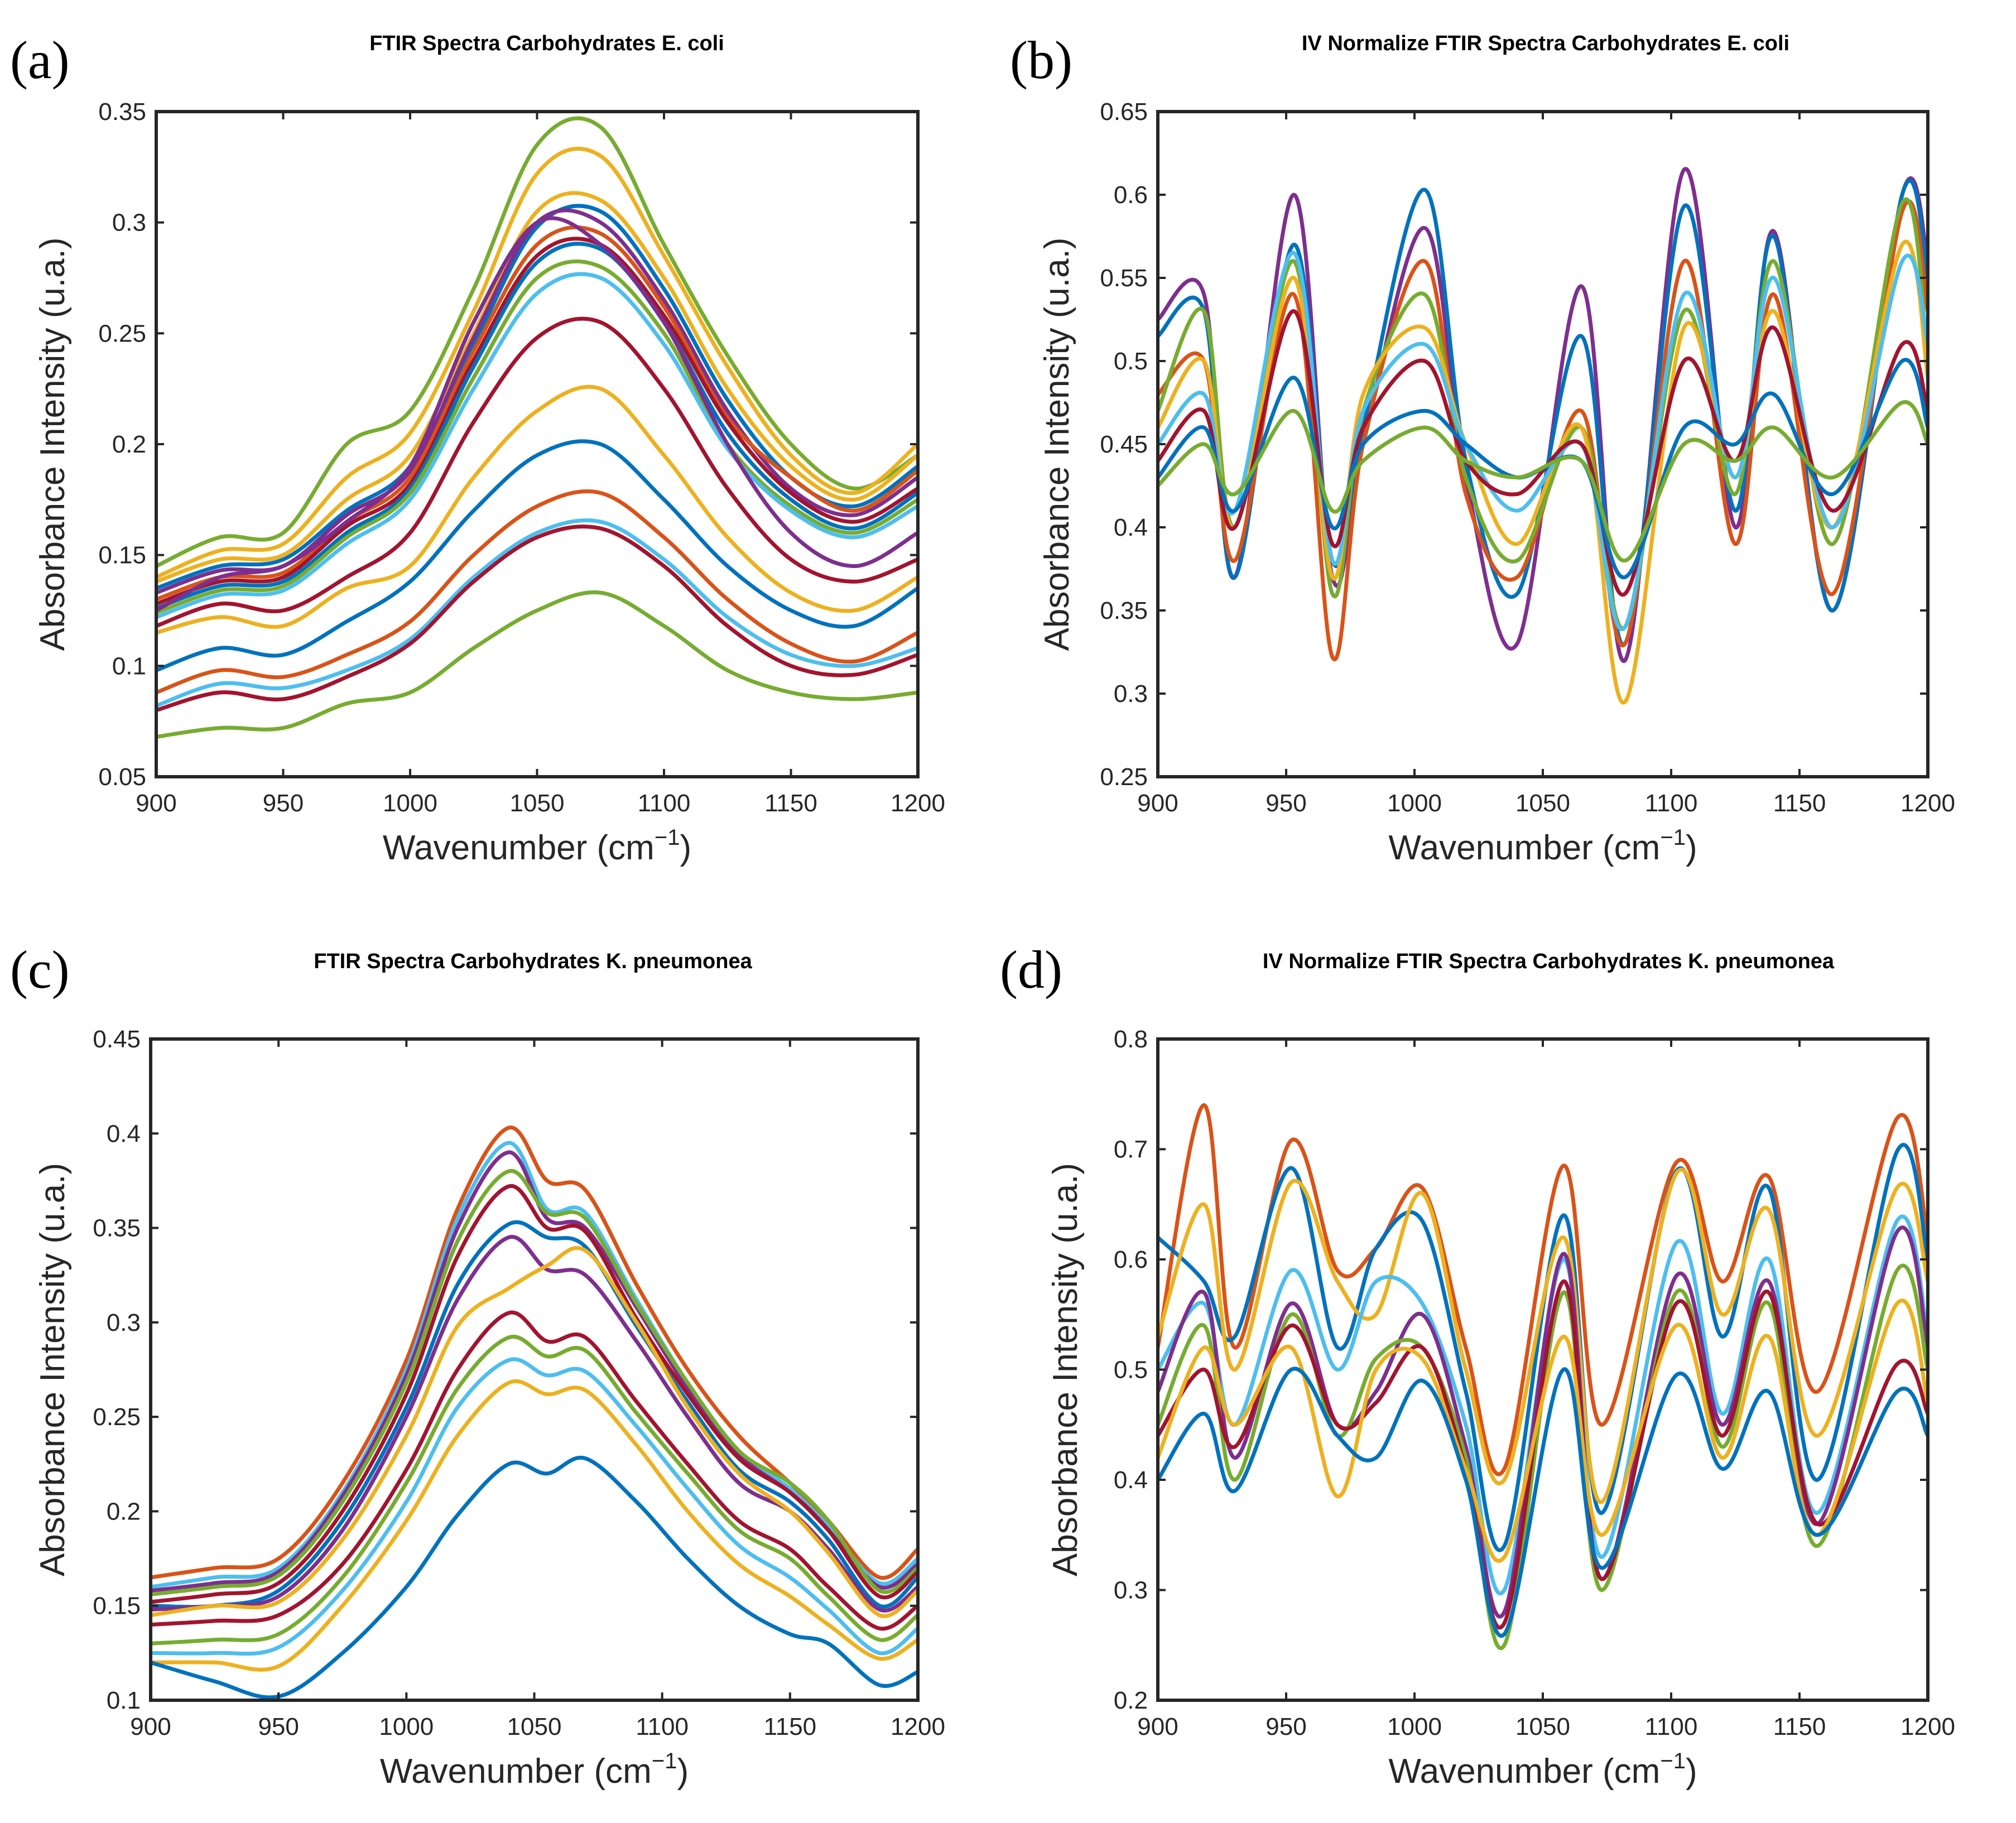  I want to click on y-tick-label: 0.4, so click(1131, 1480).